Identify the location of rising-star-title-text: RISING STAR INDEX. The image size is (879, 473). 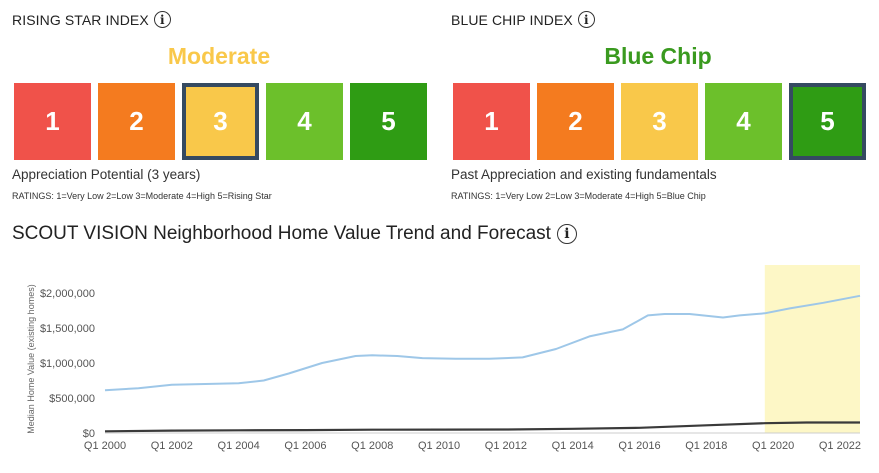
(80, 19).